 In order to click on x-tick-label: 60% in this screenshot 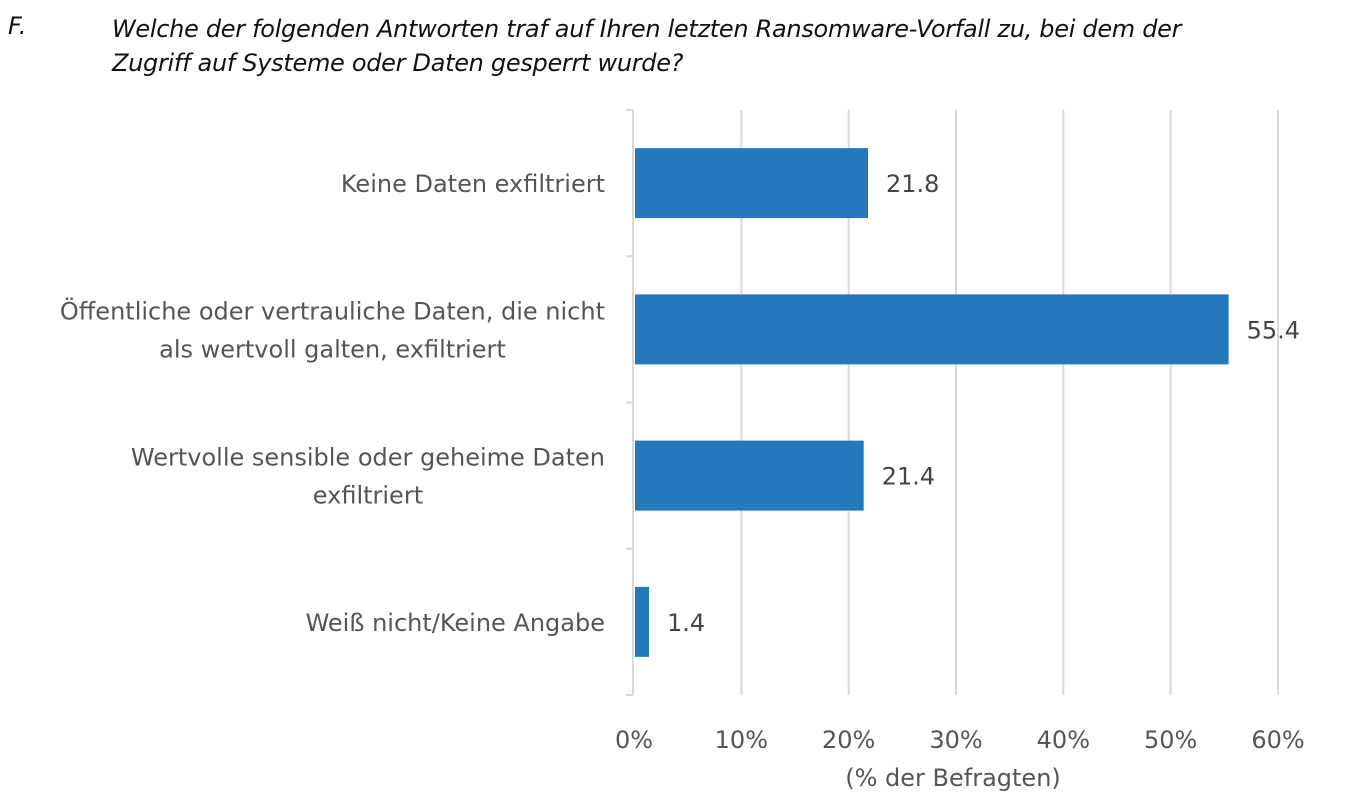, I will do `click(1277, 740)`.